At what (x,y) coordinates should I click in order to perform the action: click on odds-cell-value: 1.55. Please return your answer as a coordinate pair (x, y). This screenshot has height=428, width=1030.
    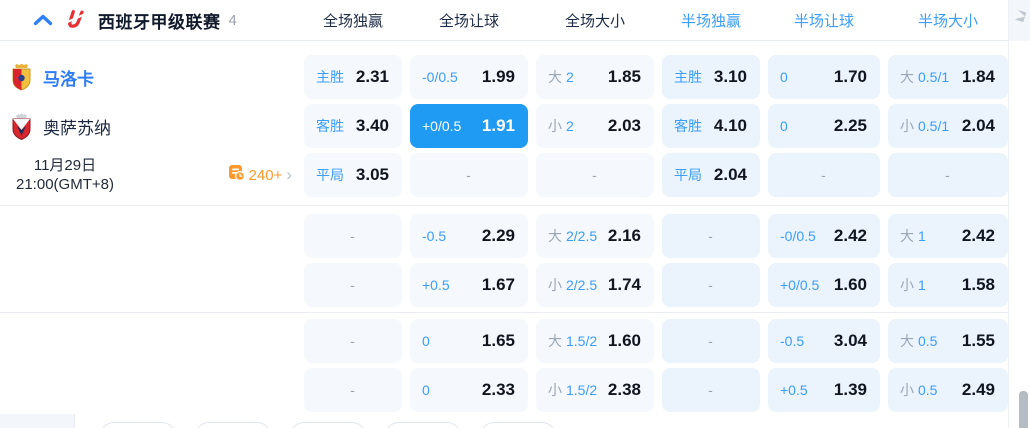
    Looking at the image, I should click on (978, 340).